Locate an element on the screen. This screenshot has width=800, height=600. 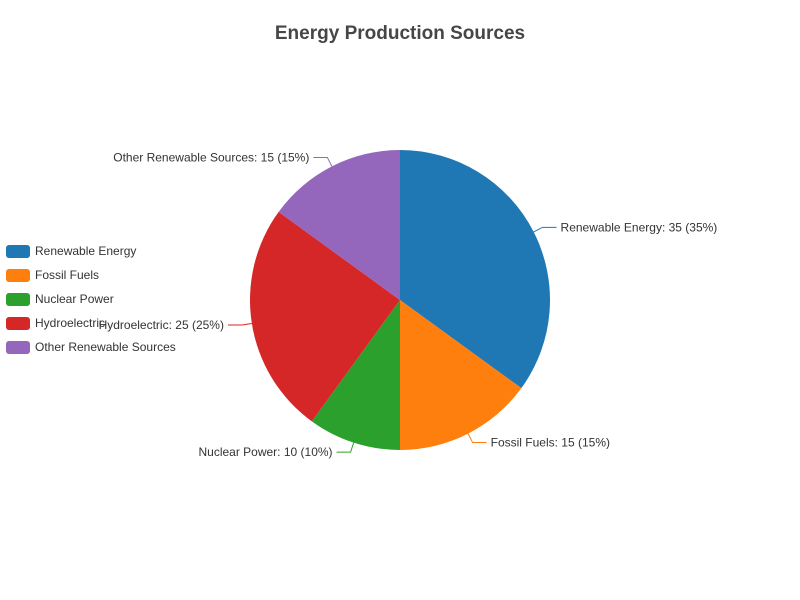
slice-label-fossil-fuels: Fossil Fuels: 15 (15%) is located at coordinates (550, 443).